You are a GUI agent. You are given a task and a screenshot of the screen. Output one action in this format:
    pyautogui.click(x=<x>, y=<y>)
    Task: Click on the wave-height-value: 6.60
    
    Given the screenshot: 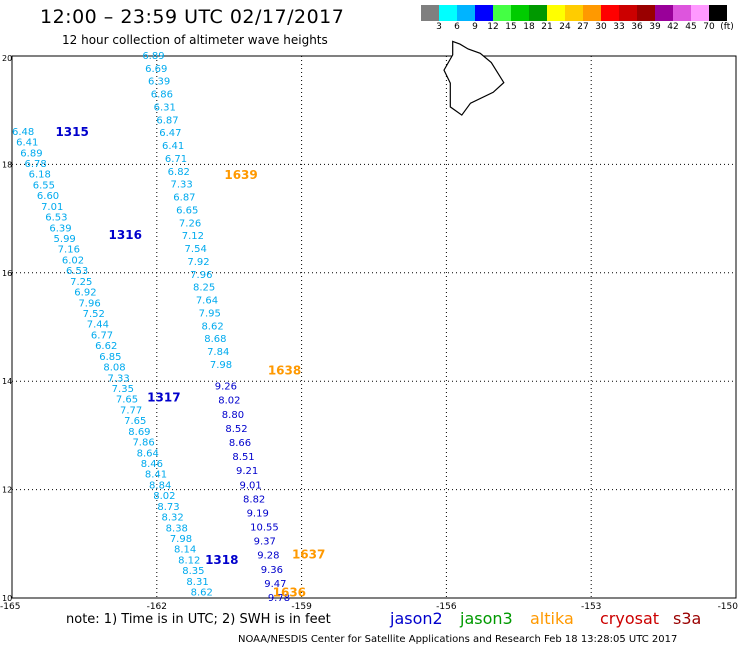 What is the action you would take?
    pyautogui.click(x=48, y=196)
    